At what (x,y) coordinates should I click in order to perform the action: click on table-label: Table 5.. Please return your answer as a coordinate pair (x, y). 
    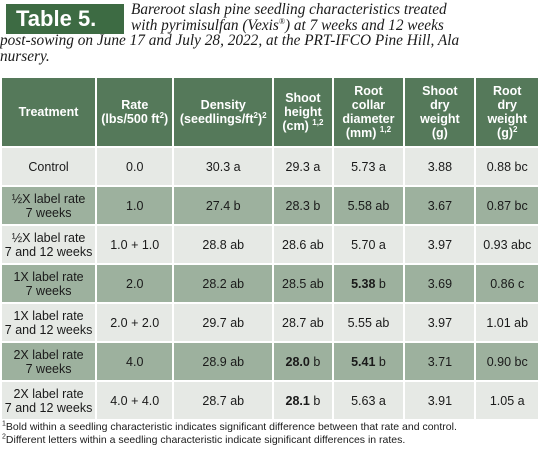
    Looking at the image, I should click on (56, 18).